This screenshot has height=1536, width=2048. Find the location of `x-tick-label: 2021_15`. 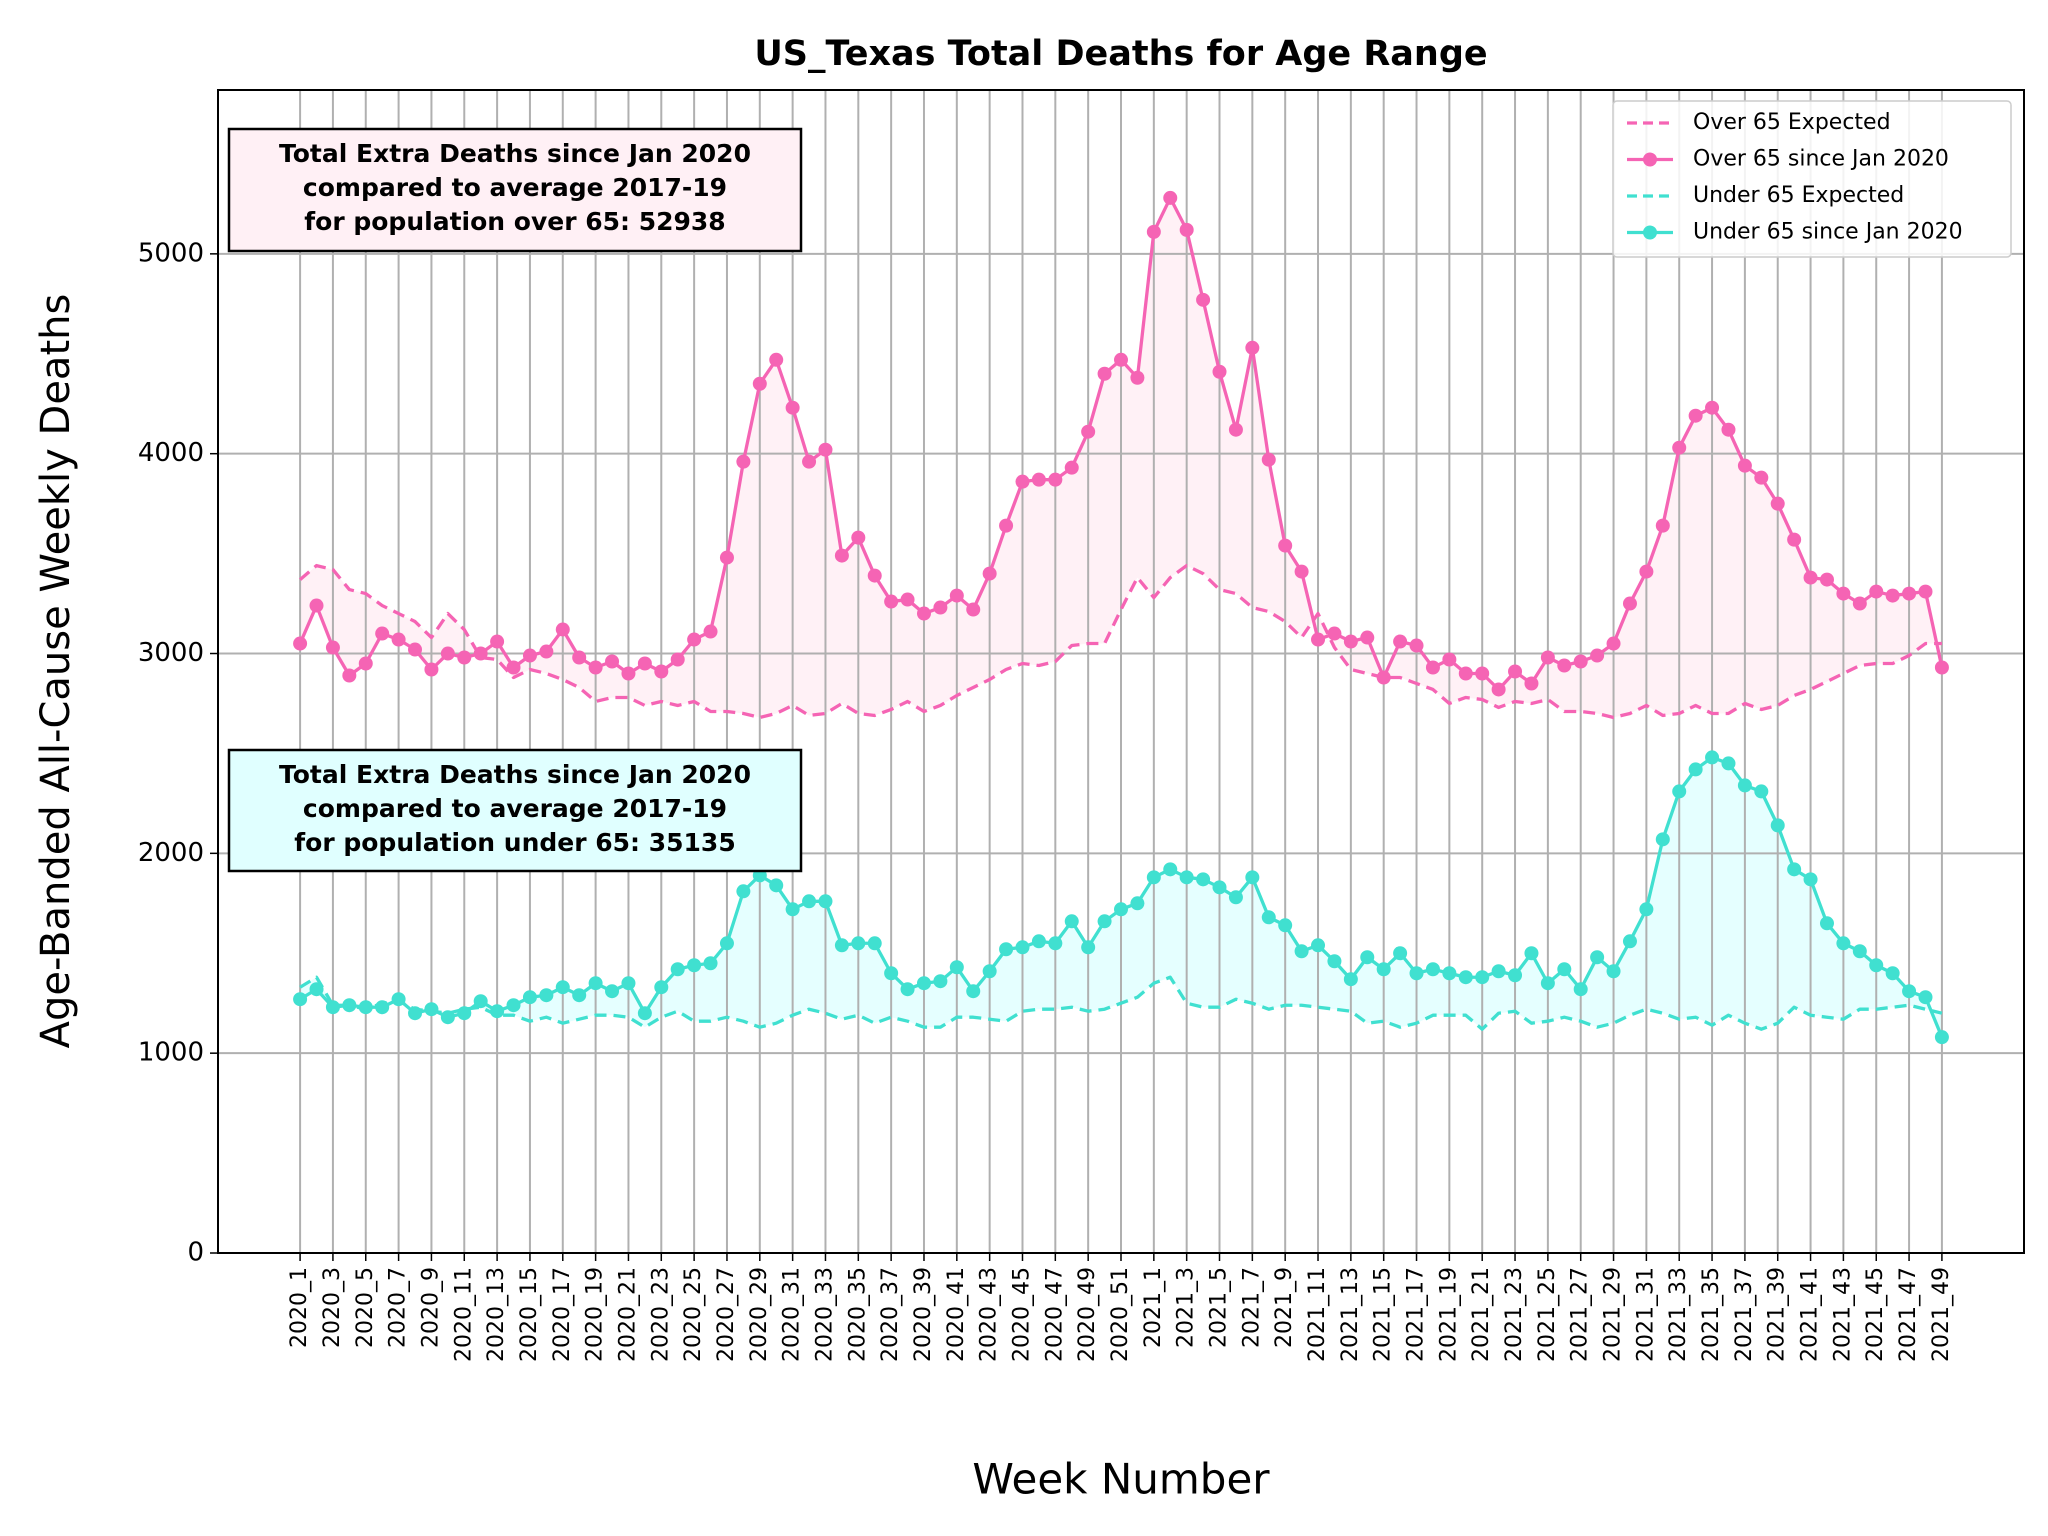

x-tick-label: 2021_15 is located at coordinates (1383, 1314).